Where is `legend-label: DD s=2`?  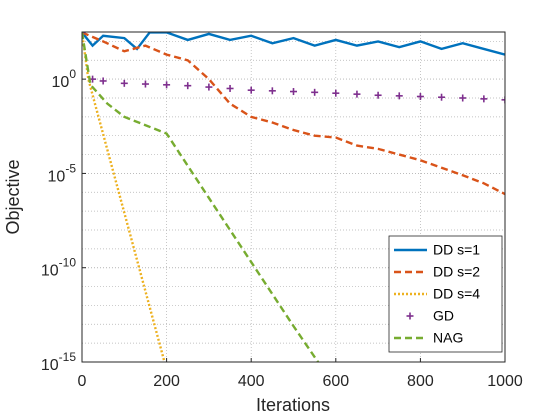 legend-label: DD s=2 is located at coordinates (456, 272).